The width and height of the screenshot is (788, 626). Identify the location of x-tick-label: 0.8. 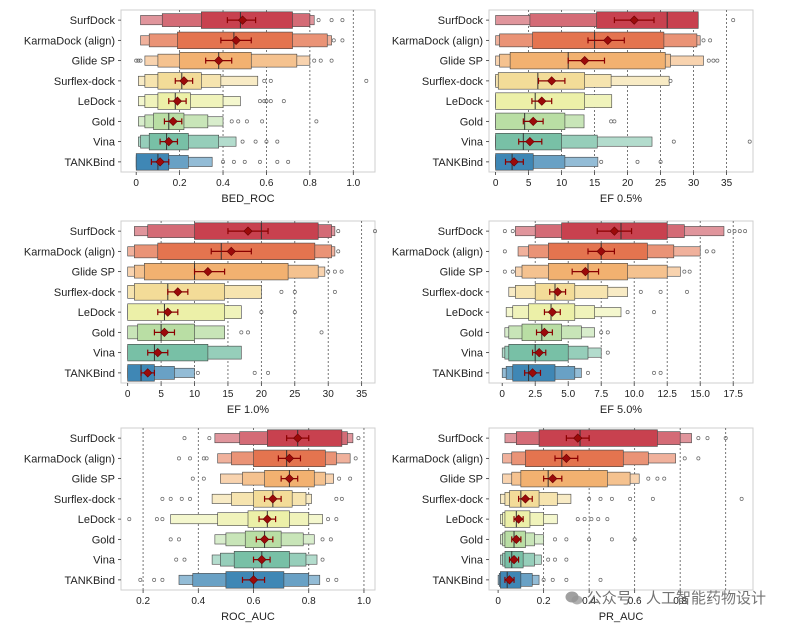
(310, 183).